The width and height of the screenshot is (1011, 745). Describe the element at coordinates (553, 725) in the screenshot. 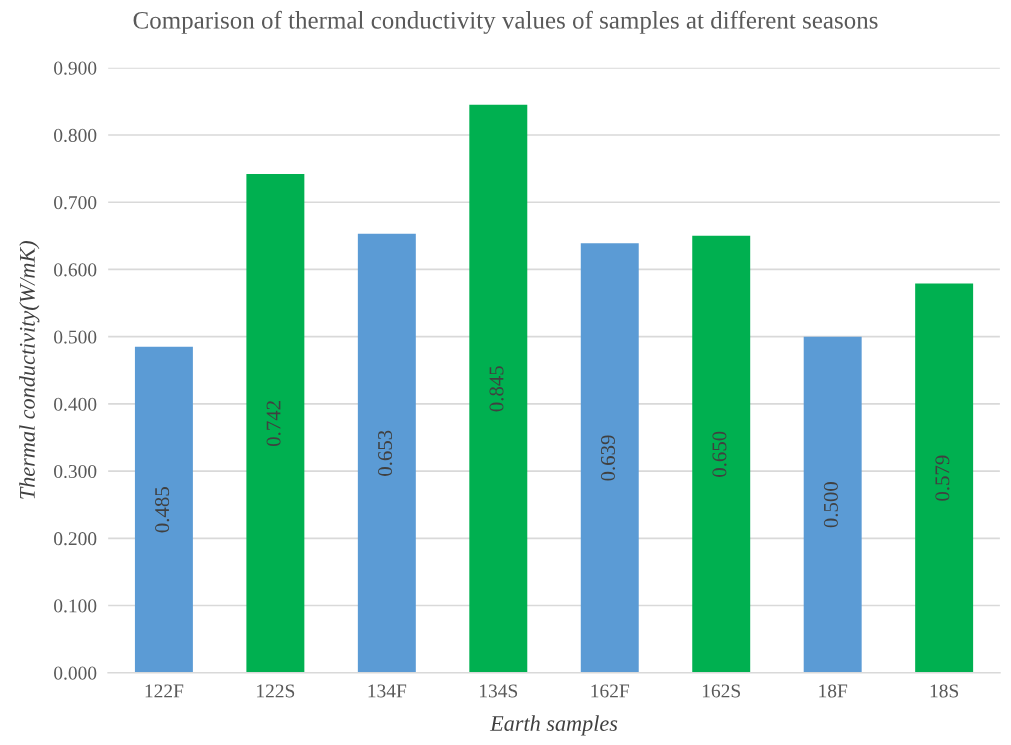

I see `x-axis-title: Earth samples` at that location.